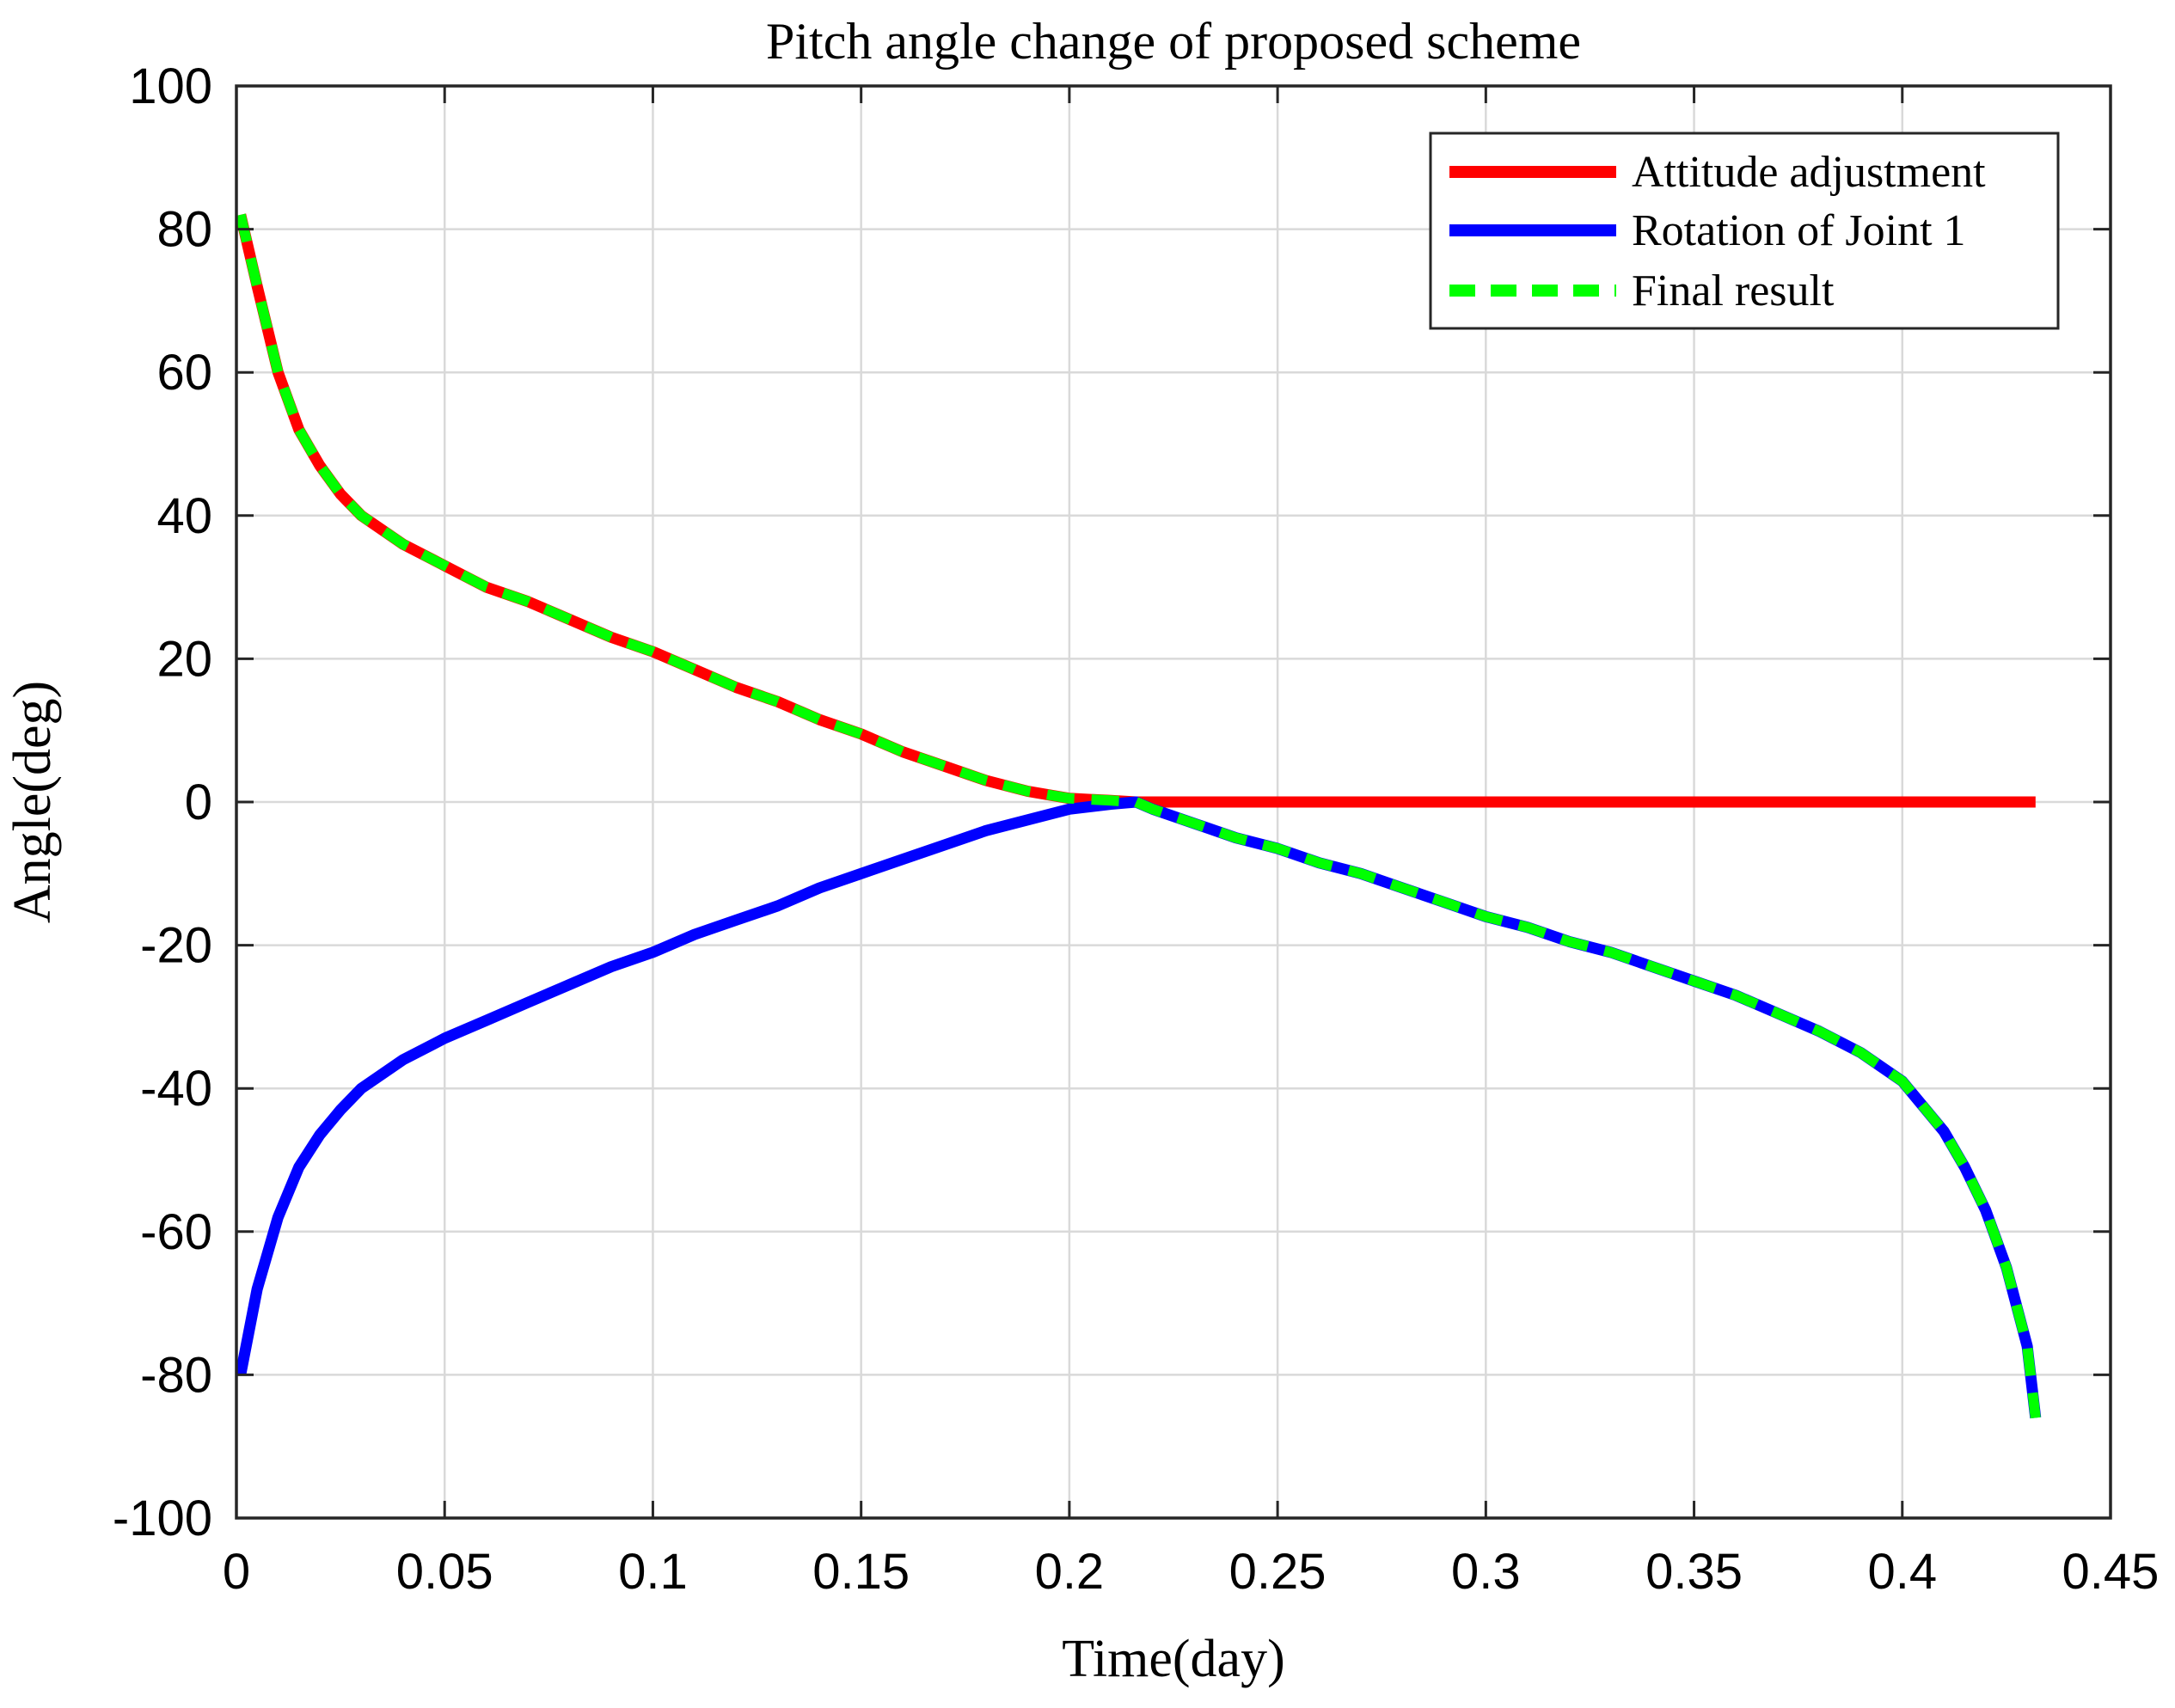 The width and height of the screenshot is (2175, 1708). Describe the element at coordinates (1809, 172) in the screenshot. I see `legend-label-attitude-adjustment: Attitude adjustment` at that location.